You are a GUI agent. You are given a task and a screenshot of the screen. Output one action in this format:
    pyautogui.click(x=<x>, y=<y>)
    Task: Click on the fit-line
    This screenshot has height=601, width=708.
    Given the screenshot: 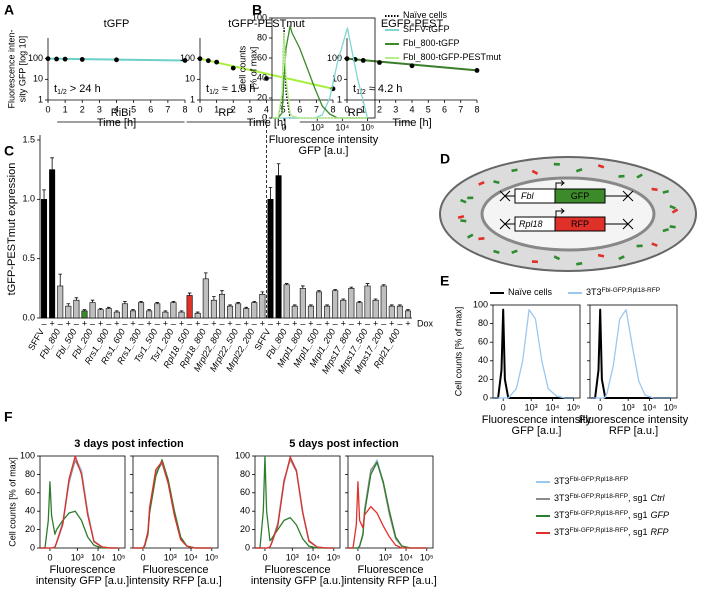 What is the action you would take?
    pyautogui.click(x=266, y=73)
    